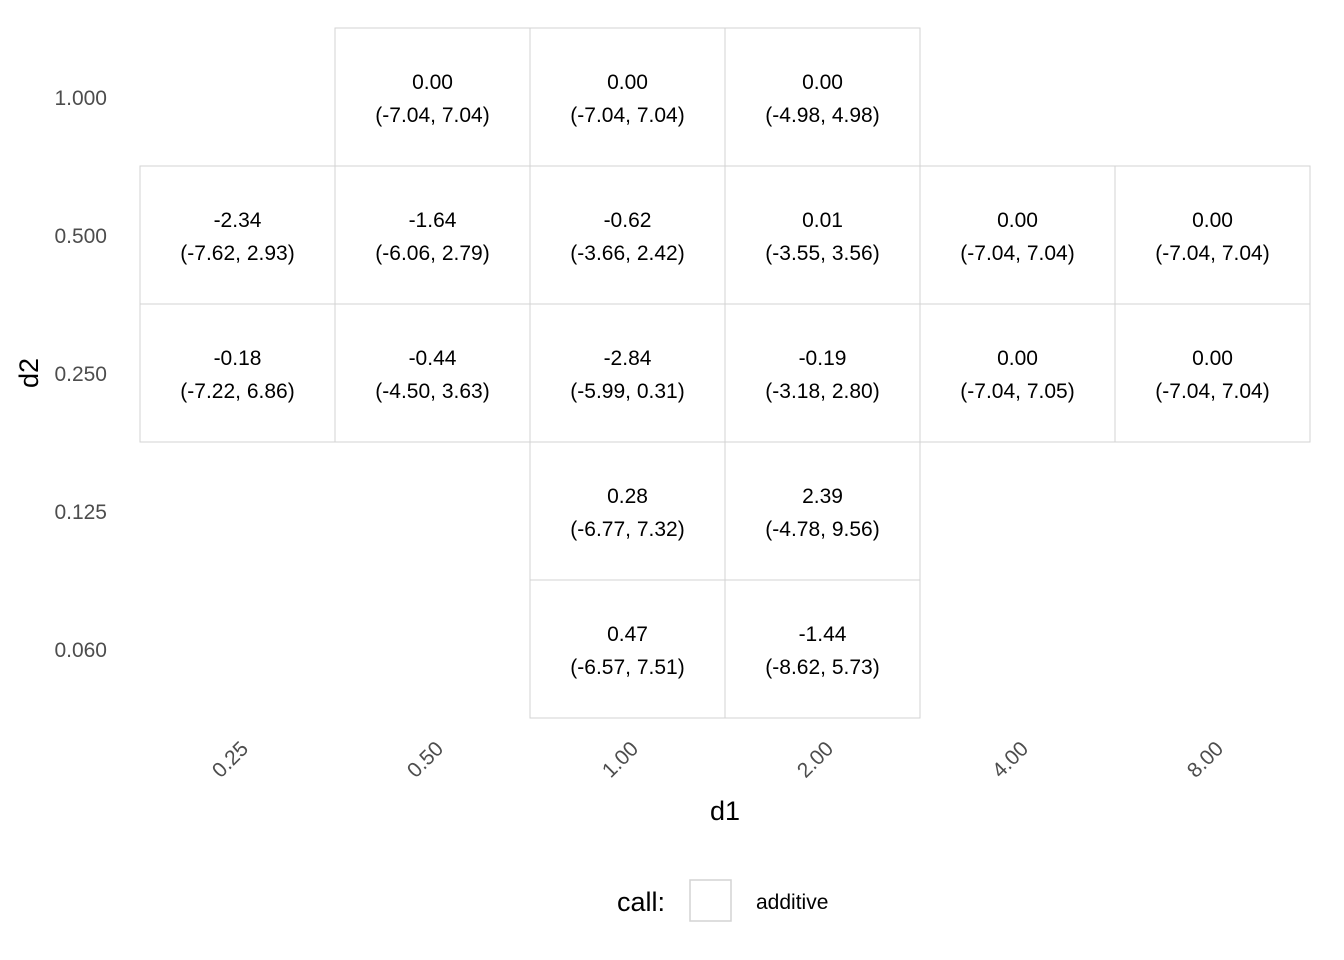 Image resolution: width=1344 pixels, height=960 pixels. What do you see at coordinates (815, 759) in the screenshot?
I see `x-tick-label: 2.00` at bounding box center [815, 759].